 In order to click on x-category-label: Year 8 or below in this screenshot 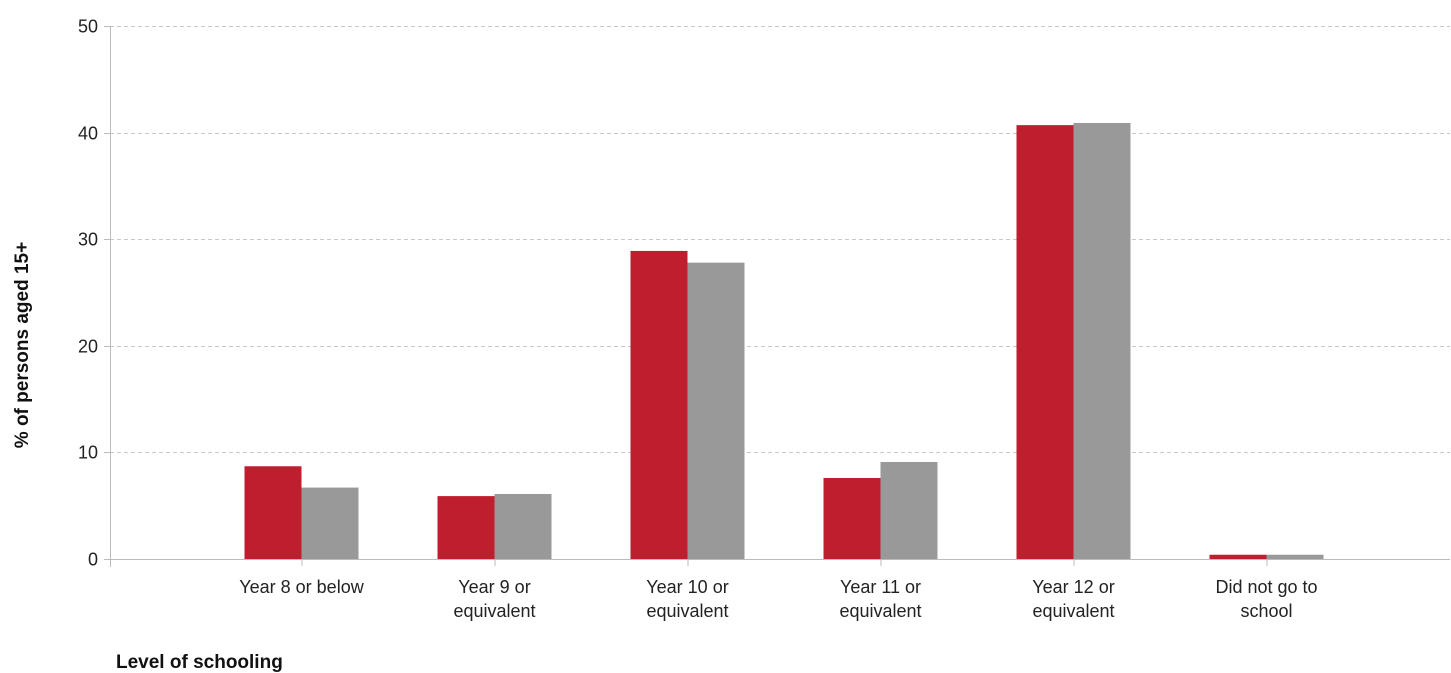, I will do `click(301, 587)`.